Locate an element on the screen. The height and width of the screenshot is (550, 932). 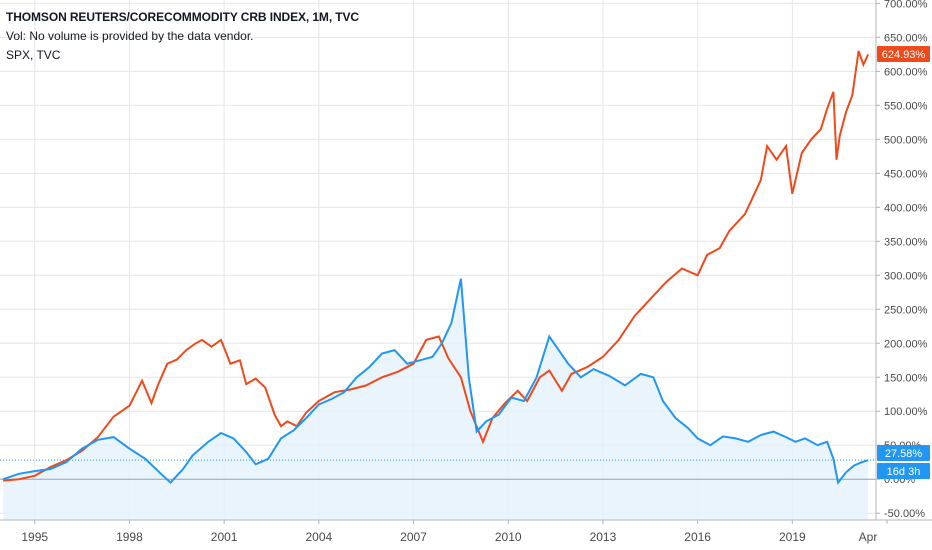
x-tick-label: 2016 is located at coordinates (697, 537).